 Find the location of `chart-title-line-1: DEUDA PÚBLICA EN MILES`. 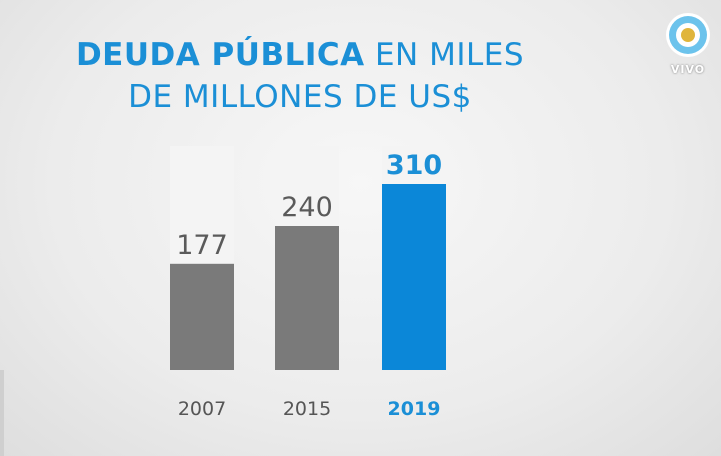

chart-title-line-1: DEUDA PÚBLICA EN MILES is located at coordinates (300, 55).